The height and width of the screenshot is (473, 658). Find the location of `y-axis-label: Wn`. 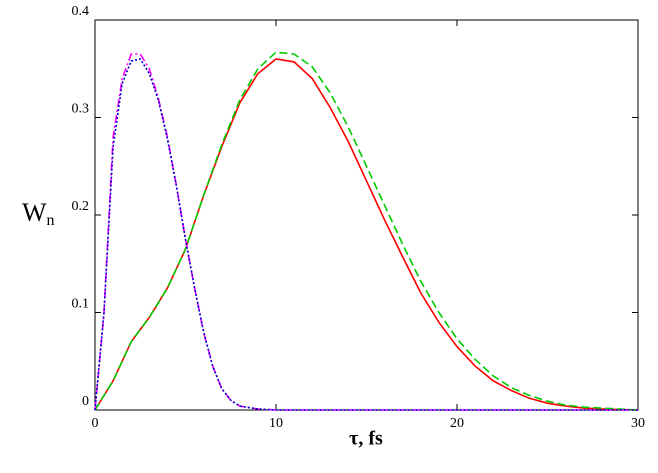

y-axis-label: Wn is located at coordinates (38, 213).